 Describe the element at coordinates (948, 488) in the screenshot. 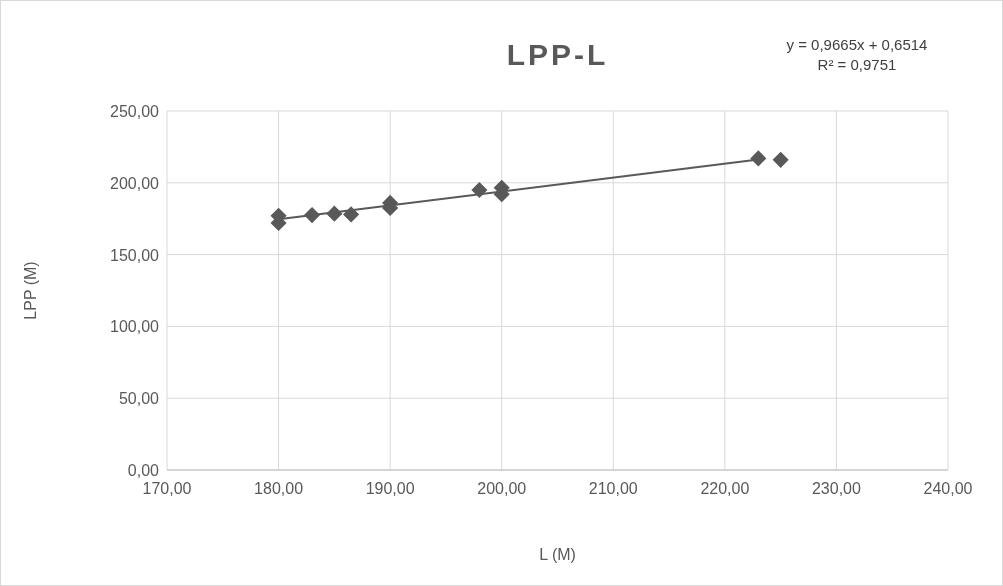

I see `x-tick-label: 240,00` at that location.